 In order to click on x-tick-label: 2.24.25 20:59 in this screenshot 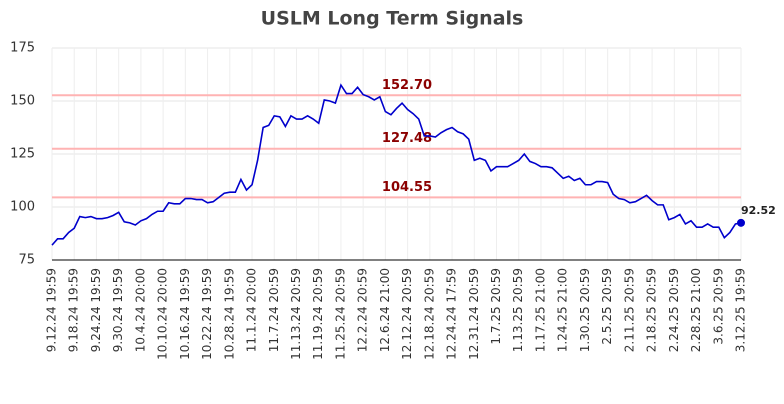, I will do `click(674, 310)`.